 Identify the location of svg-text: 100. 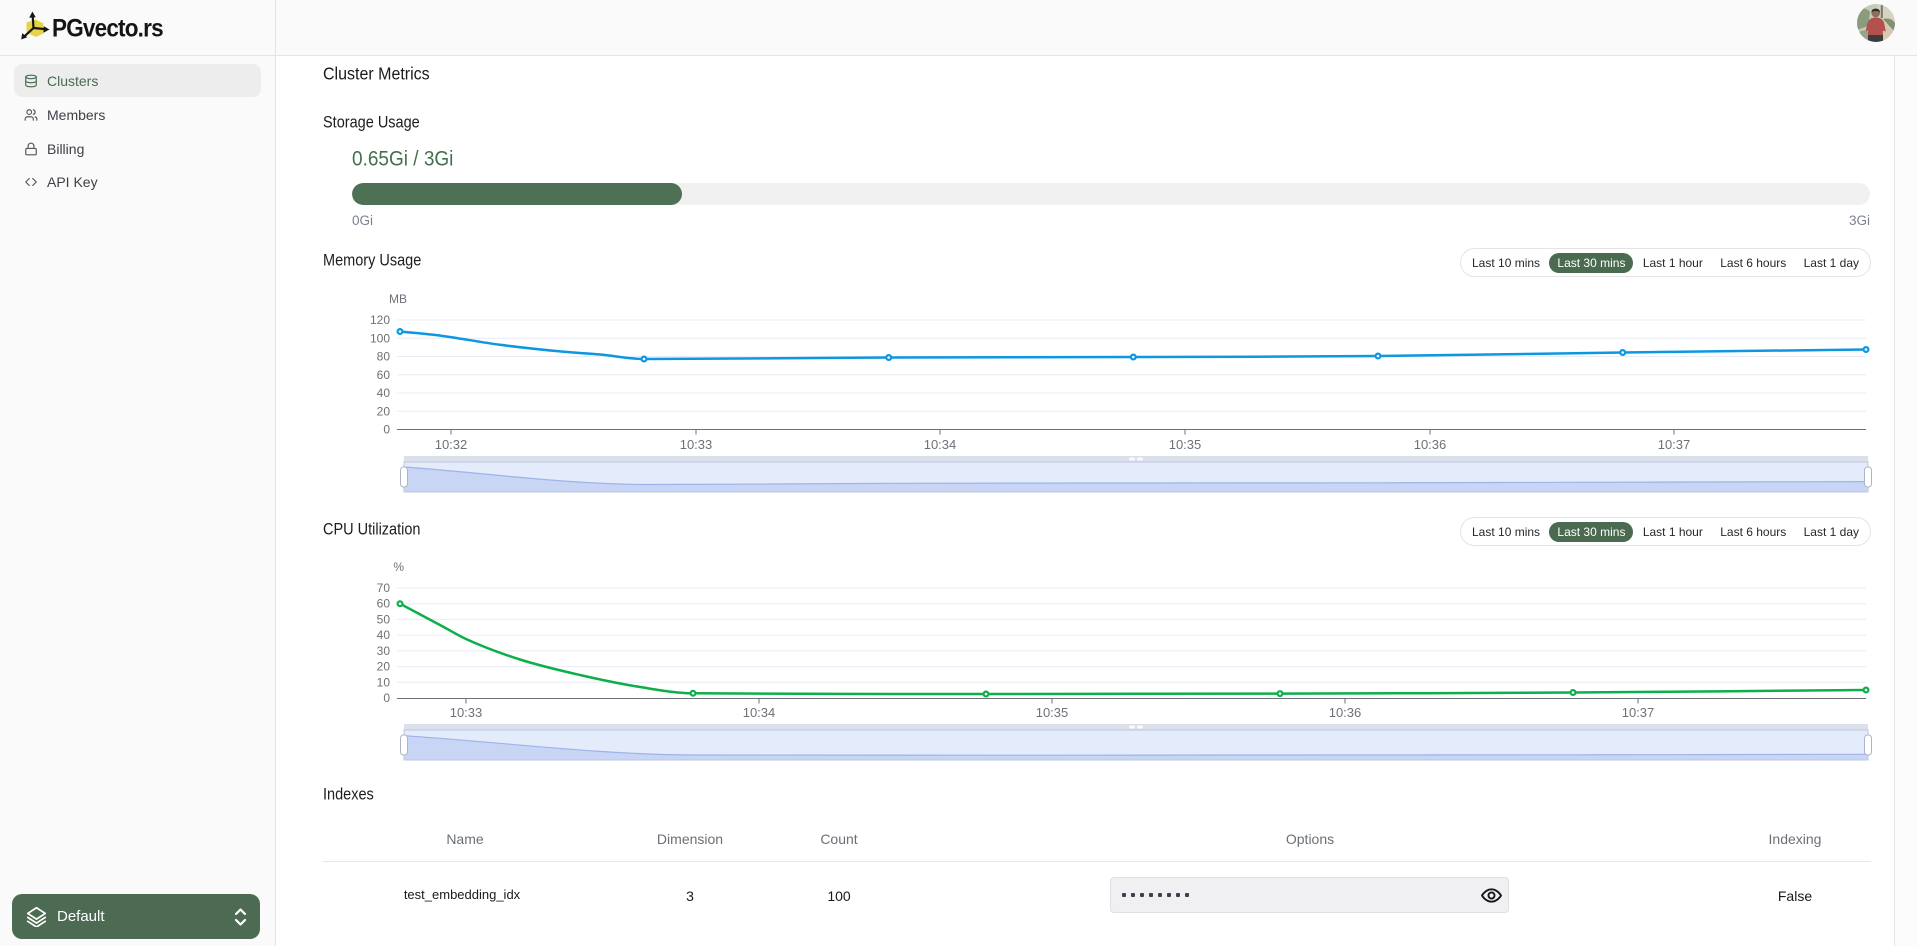
(380, 338).